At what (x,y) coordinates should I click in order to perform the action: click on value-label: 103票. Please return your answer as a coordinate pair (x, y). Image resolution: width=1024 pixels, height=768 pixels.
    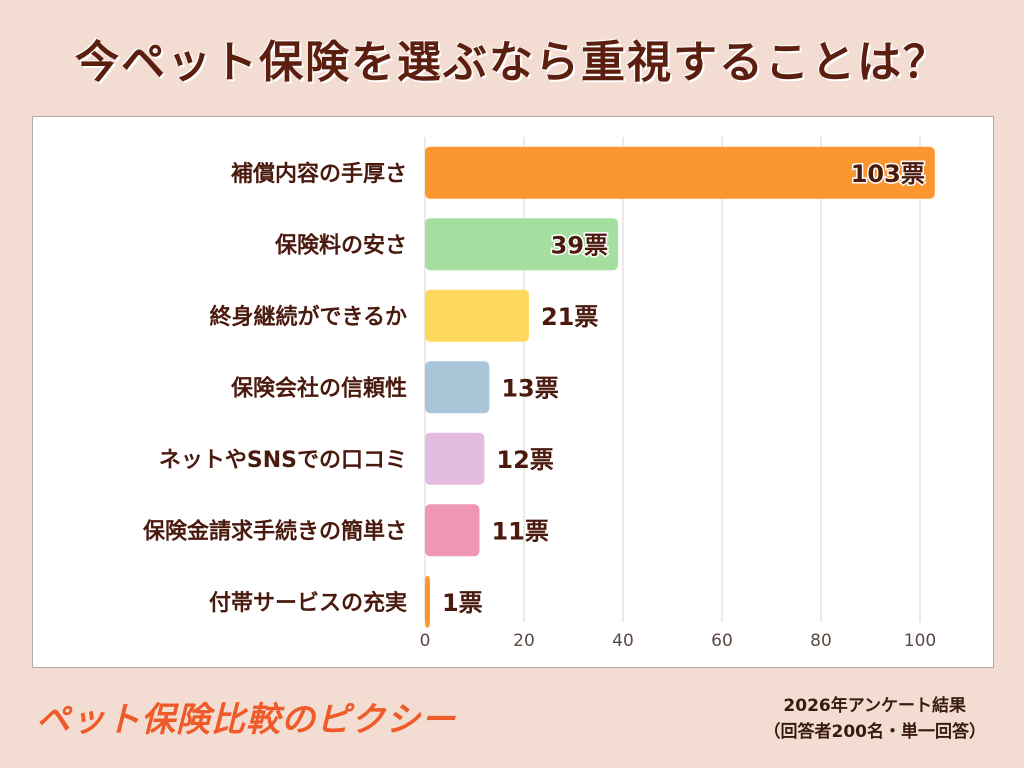
    Looking at the image, I should click on (888, 174).